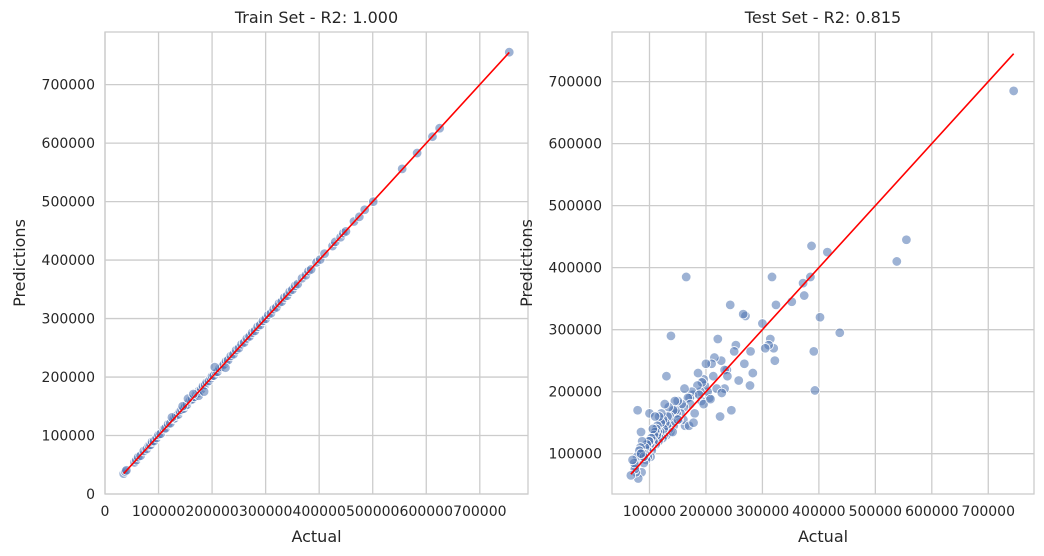  I want to click on train-xtick-label: 700000, so click(479, 512).